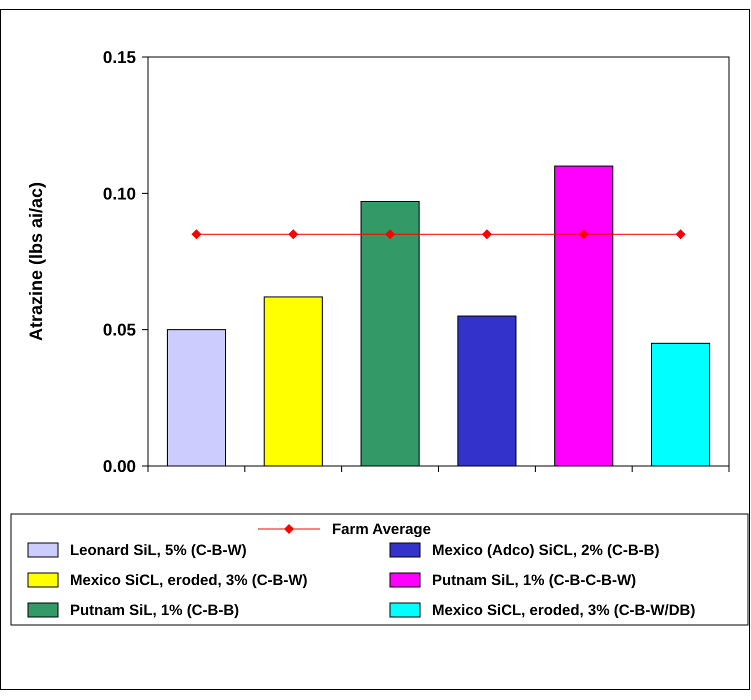 Image resolution: width=751 pixels, height=700 pixels. What do you see at coordinates (546, 550) in the screenshot?
I see `legend-label: Mexico (Adco) SiCL, 2% (C-B-B)` at bounding box center [546, 550].